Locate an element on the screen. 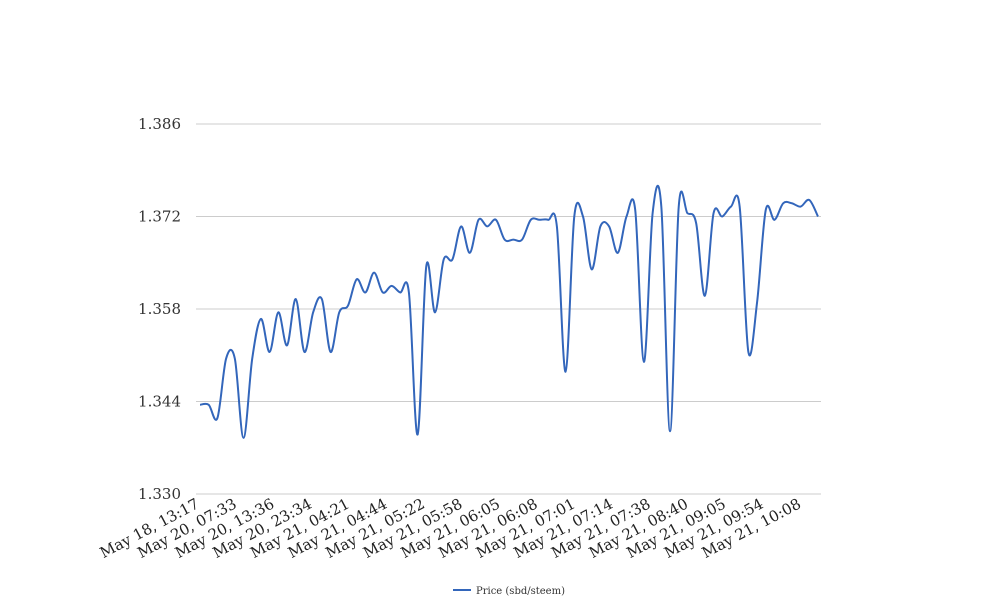 The width and height of the screenshot is (1008, 616). legend-label: Price (sbd/steem) is located at coordinates (520, 591).